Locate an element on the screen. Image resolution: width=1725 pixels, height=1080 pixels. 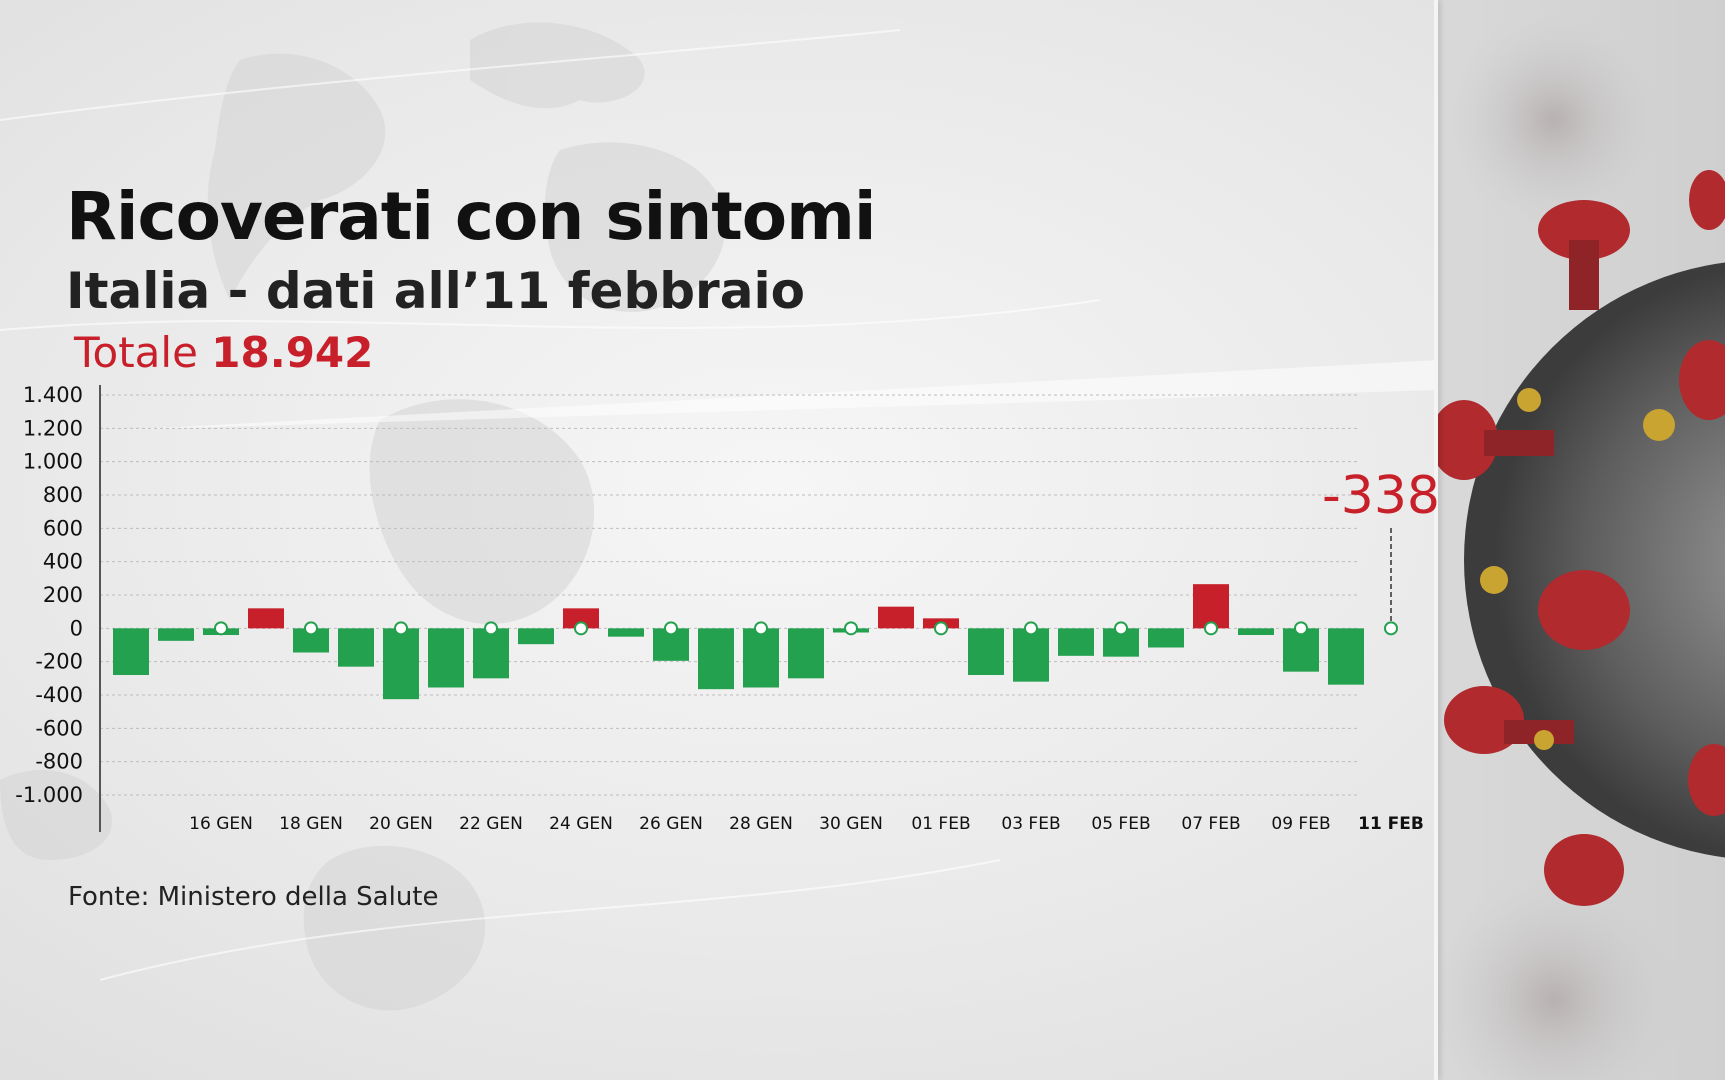
y-tick-label: 600 is located at coordinates (63, 528).